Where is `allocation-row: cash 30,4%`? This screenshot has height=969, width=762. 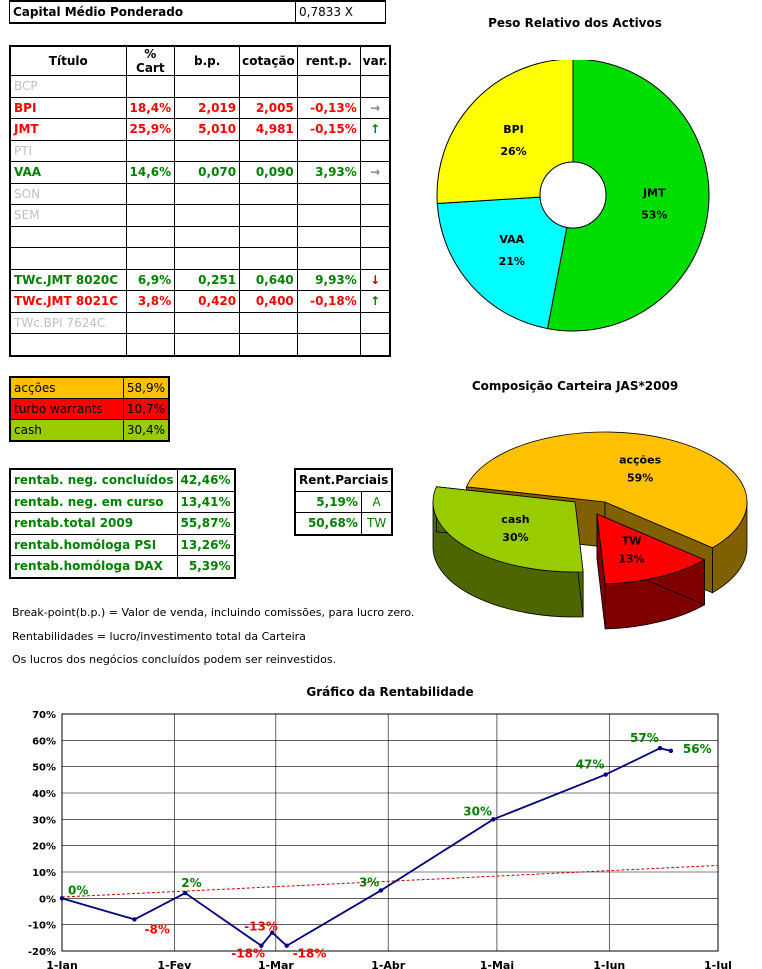 allocation-row: cash 30,4% is located at coordinates (89, 430).